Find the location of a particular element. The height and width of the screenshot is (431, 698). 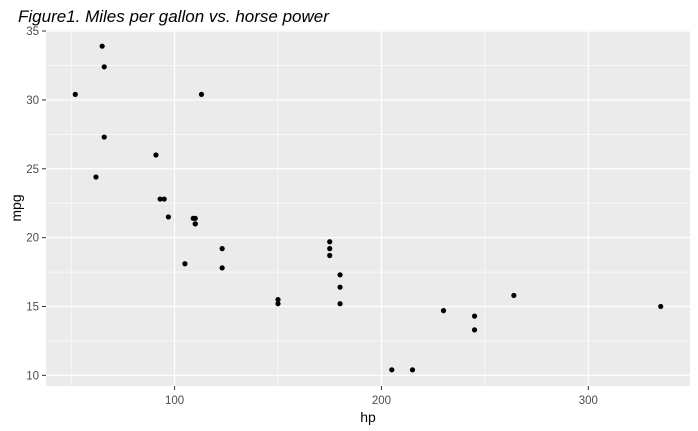

y-axis-title: mpg is located at coordinates (16, 207).